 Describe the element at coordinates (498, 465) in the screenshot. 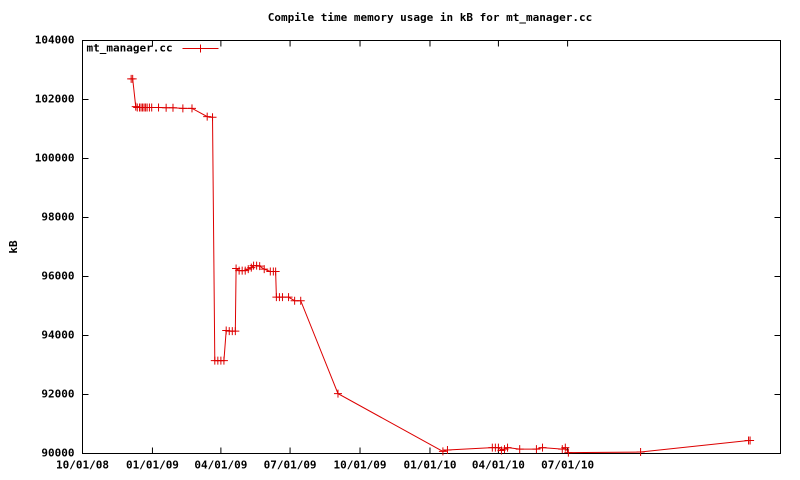

I see `x-tick-label: 04/01/10` at that location.